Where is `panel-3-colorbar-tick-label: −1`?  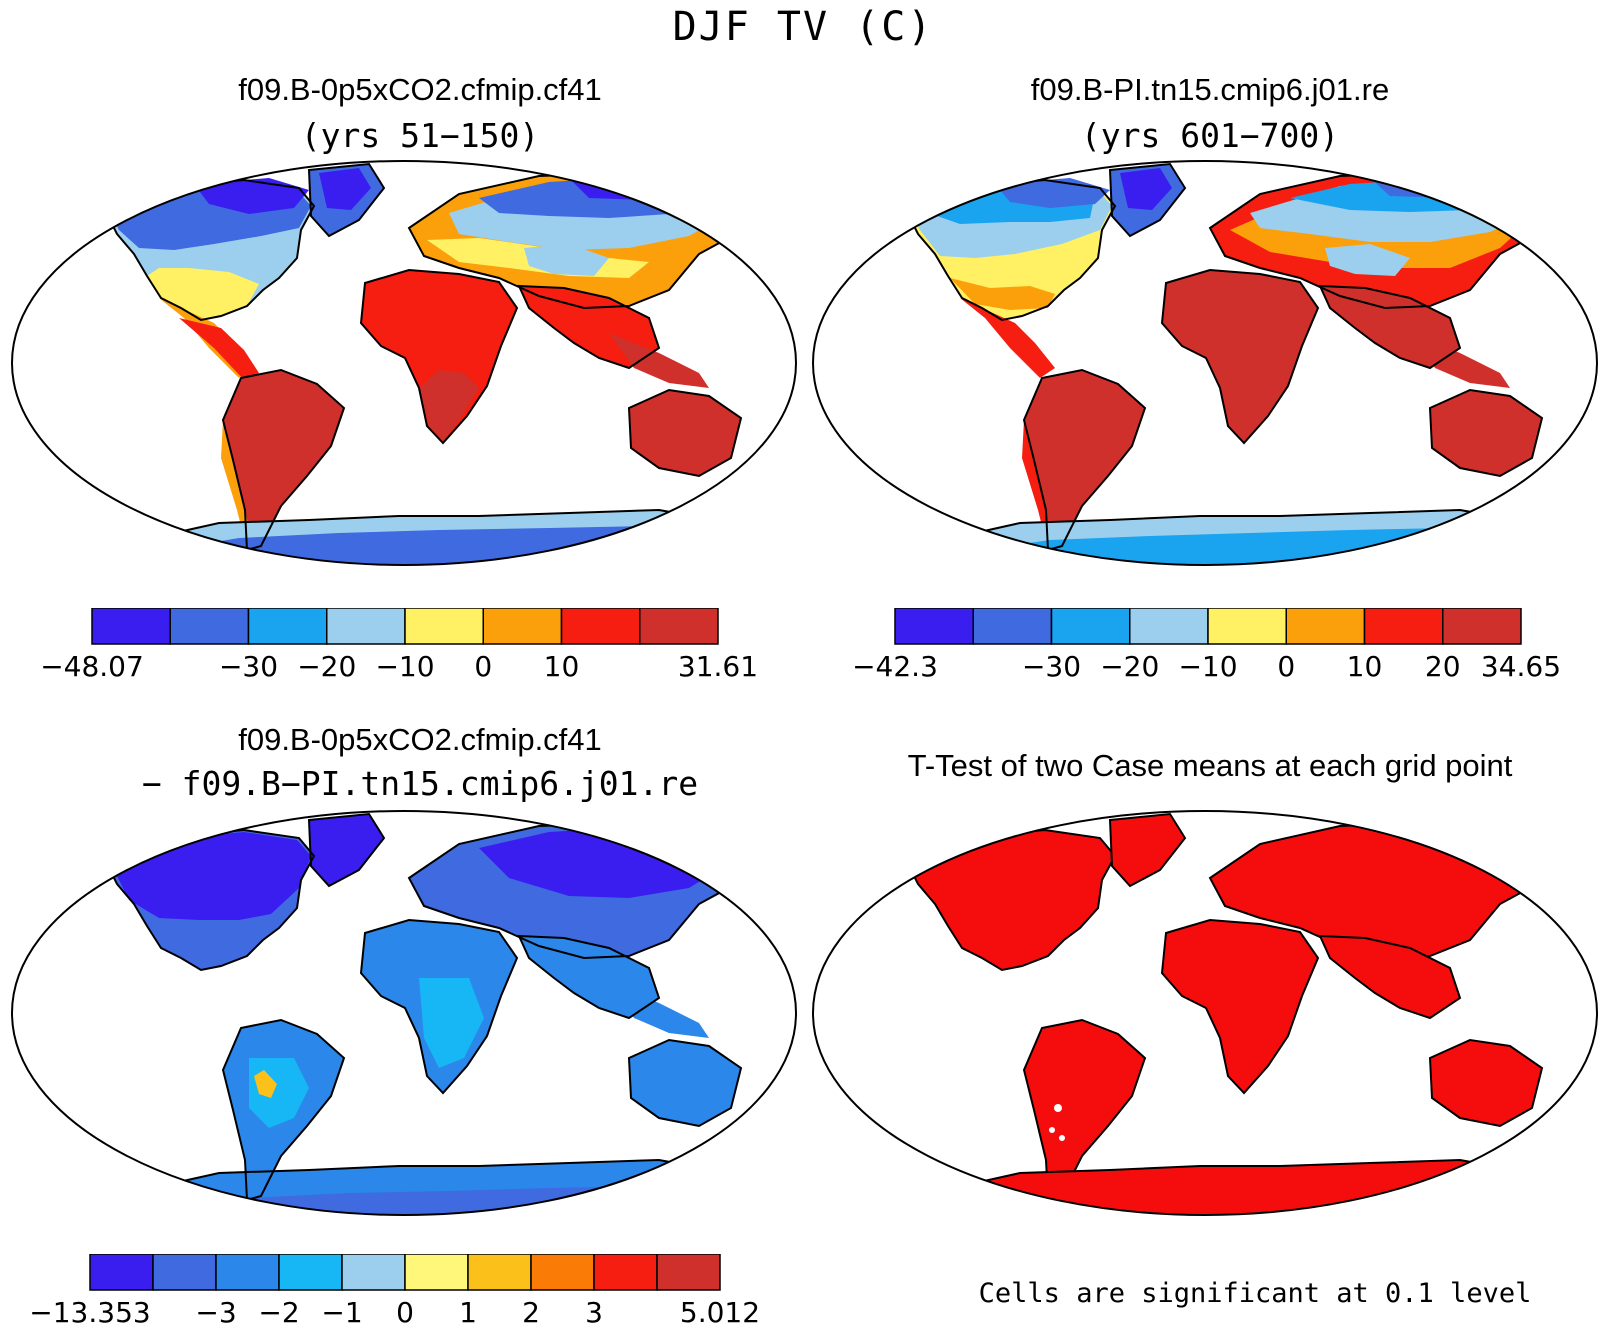 panel-3-colorbar-tick-label: −1 is located at coordinates (341, 1311).